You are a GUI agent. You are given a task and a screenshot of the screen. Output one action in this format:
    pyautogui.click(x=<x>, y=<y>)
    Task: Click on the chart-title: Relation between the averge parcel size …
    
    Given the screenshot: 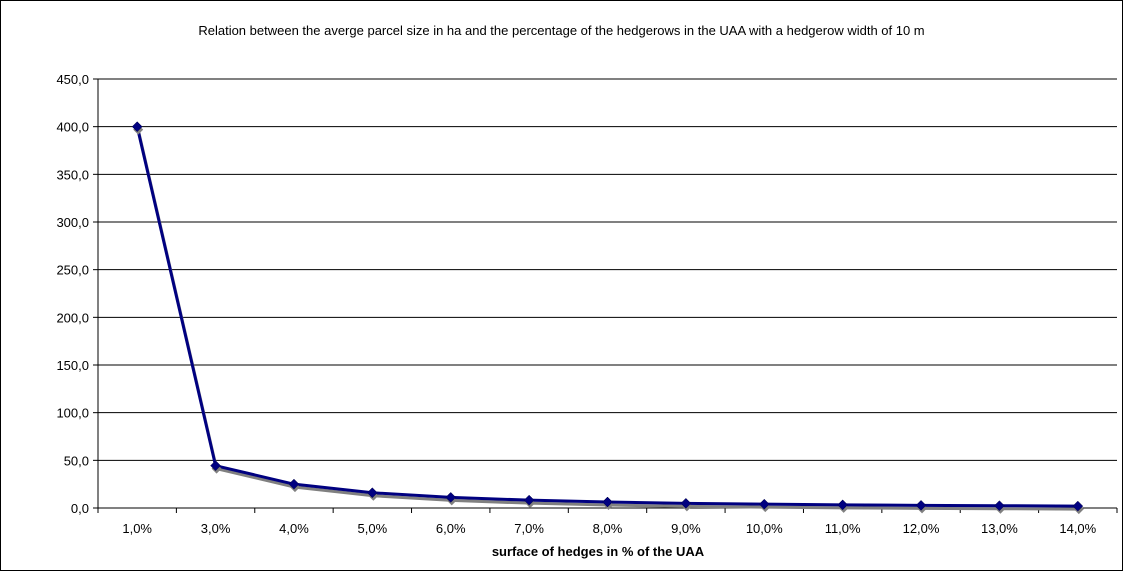 What is the action you would take?
    pyautogui.click(x=561, y=30)
    